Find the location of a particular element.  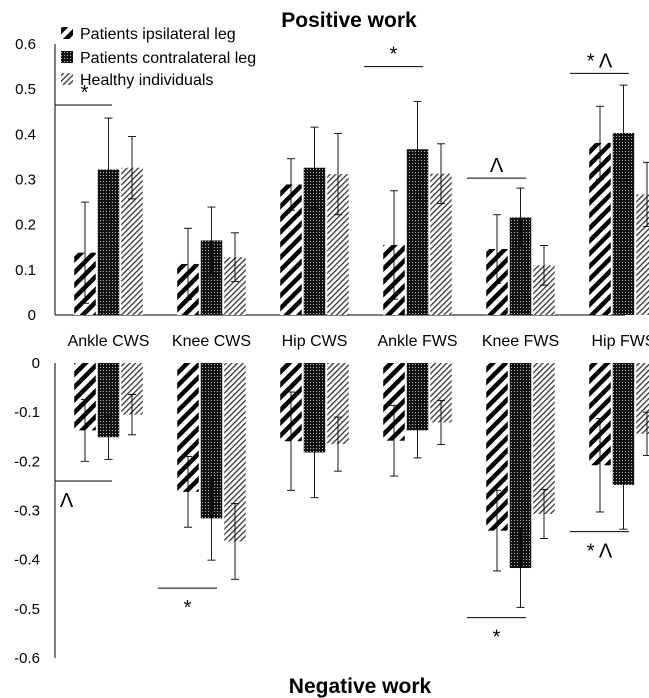

negative-y-tick-label: -0.4 is located at coordinates (27, 560).